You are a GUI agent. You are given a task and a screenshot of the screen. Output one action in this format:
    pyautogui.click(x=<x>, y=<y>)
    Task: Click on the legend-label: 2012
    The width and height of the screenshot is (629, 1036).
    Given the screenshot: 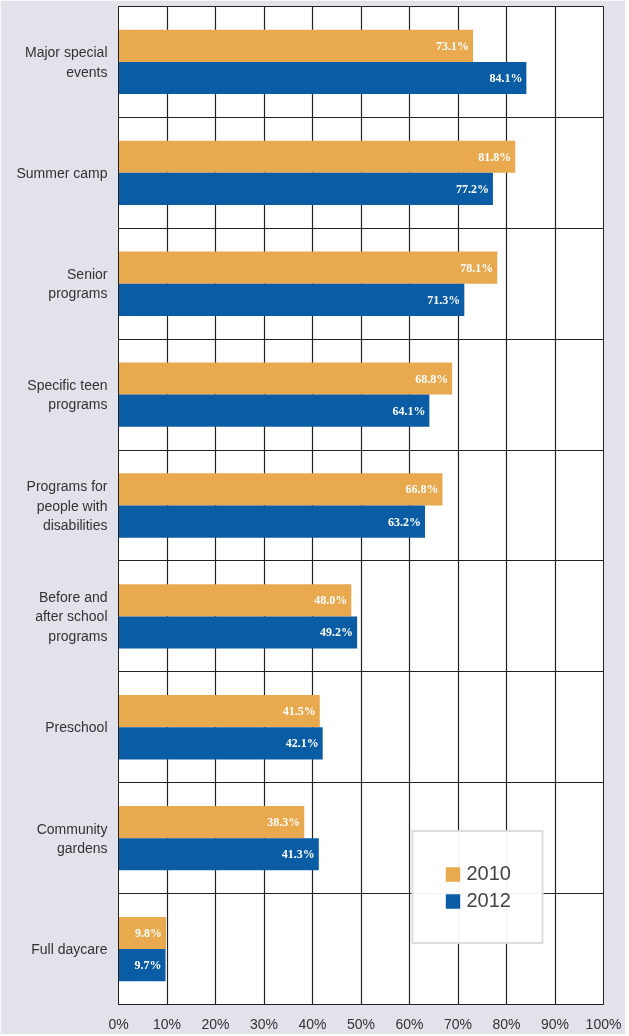 What is the action you would take?
    pyautogui.click(x=488, y=900)
    